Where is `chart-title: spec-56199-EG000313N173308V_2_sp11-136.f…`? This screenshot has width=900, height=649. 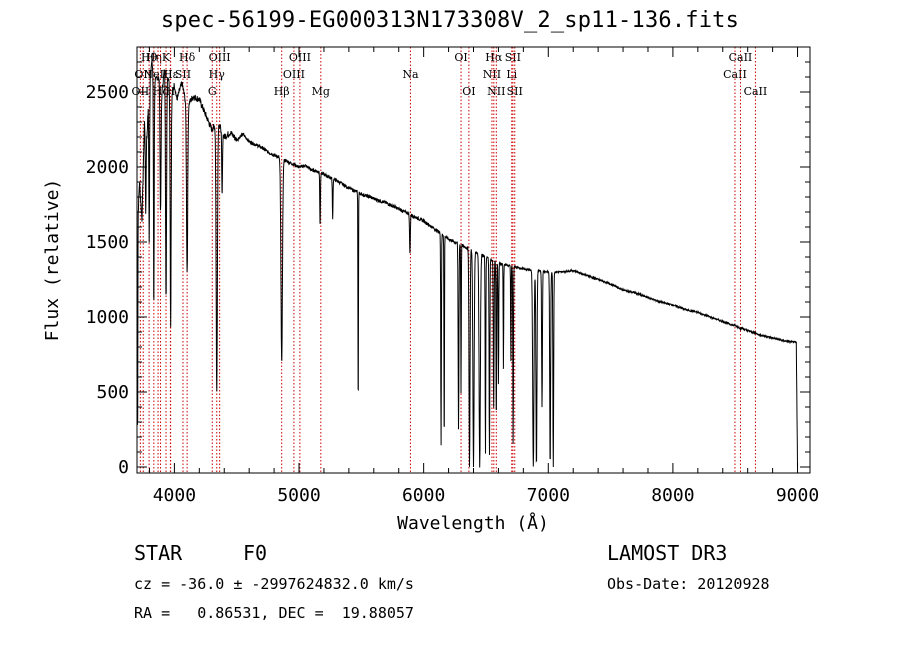 chart-title: spec-56199-EG000313N173308V_2_sp11-136.f… is located at coordinates (450, 20).